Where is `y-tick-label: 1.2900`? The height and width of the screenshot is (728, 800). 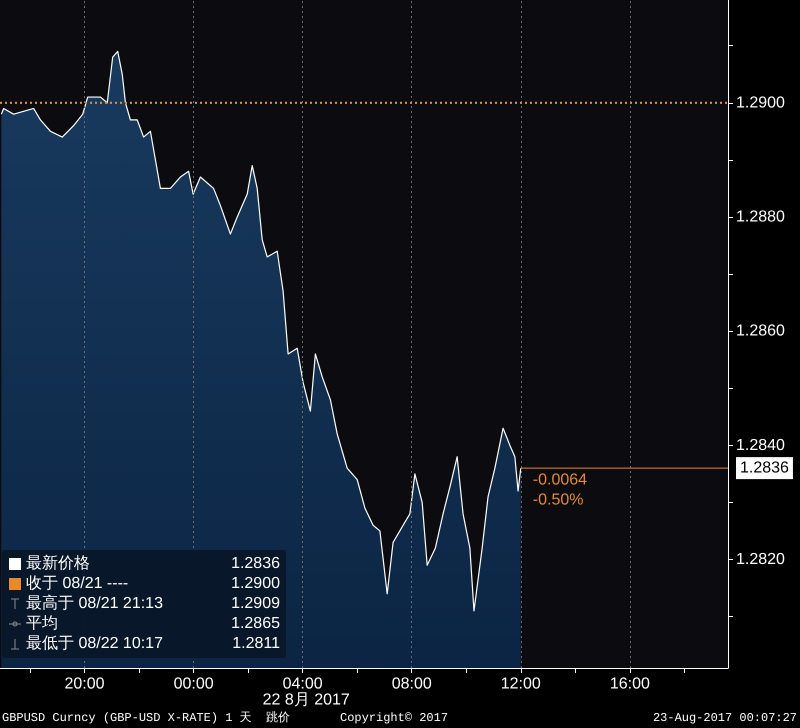 y-tick-label: 1.2900 is located at coordinates (761, 103).